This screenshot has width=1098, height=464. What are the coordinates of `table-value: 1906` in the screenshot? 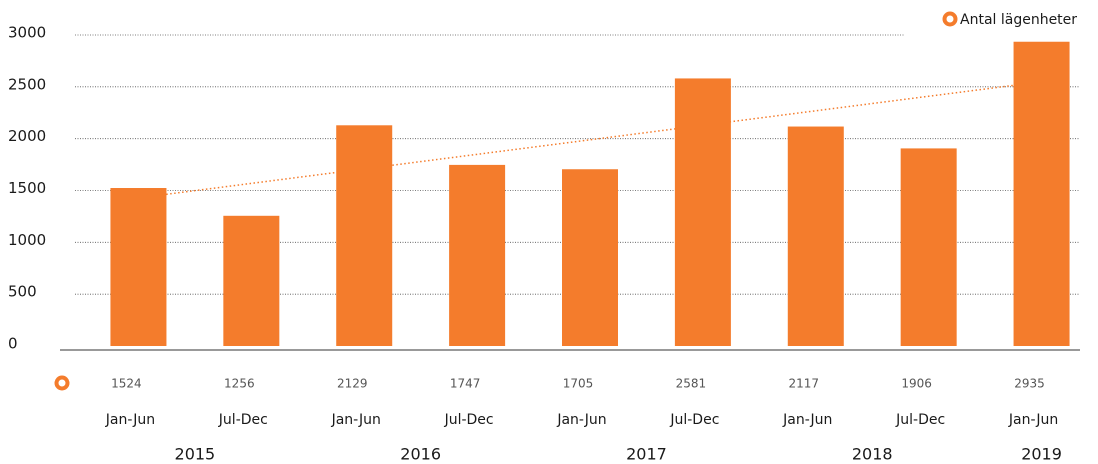 It's located at (916, 384).